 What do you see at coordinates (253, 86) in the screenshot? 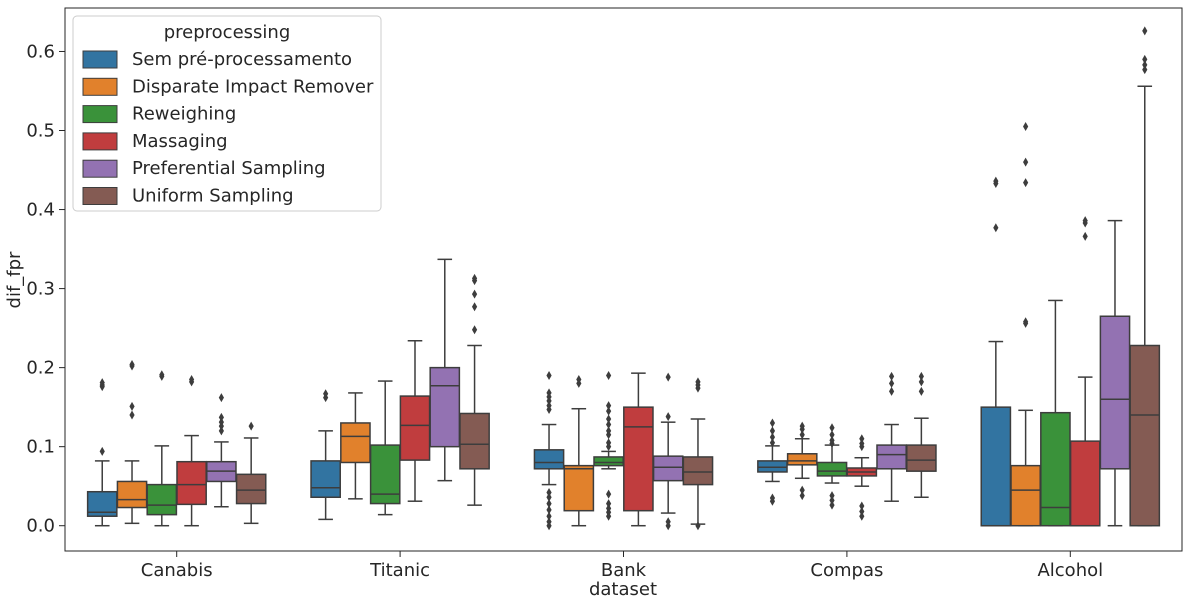
I see `legend-label: Disparate Impact Remover` at bounding box center [253, 86].